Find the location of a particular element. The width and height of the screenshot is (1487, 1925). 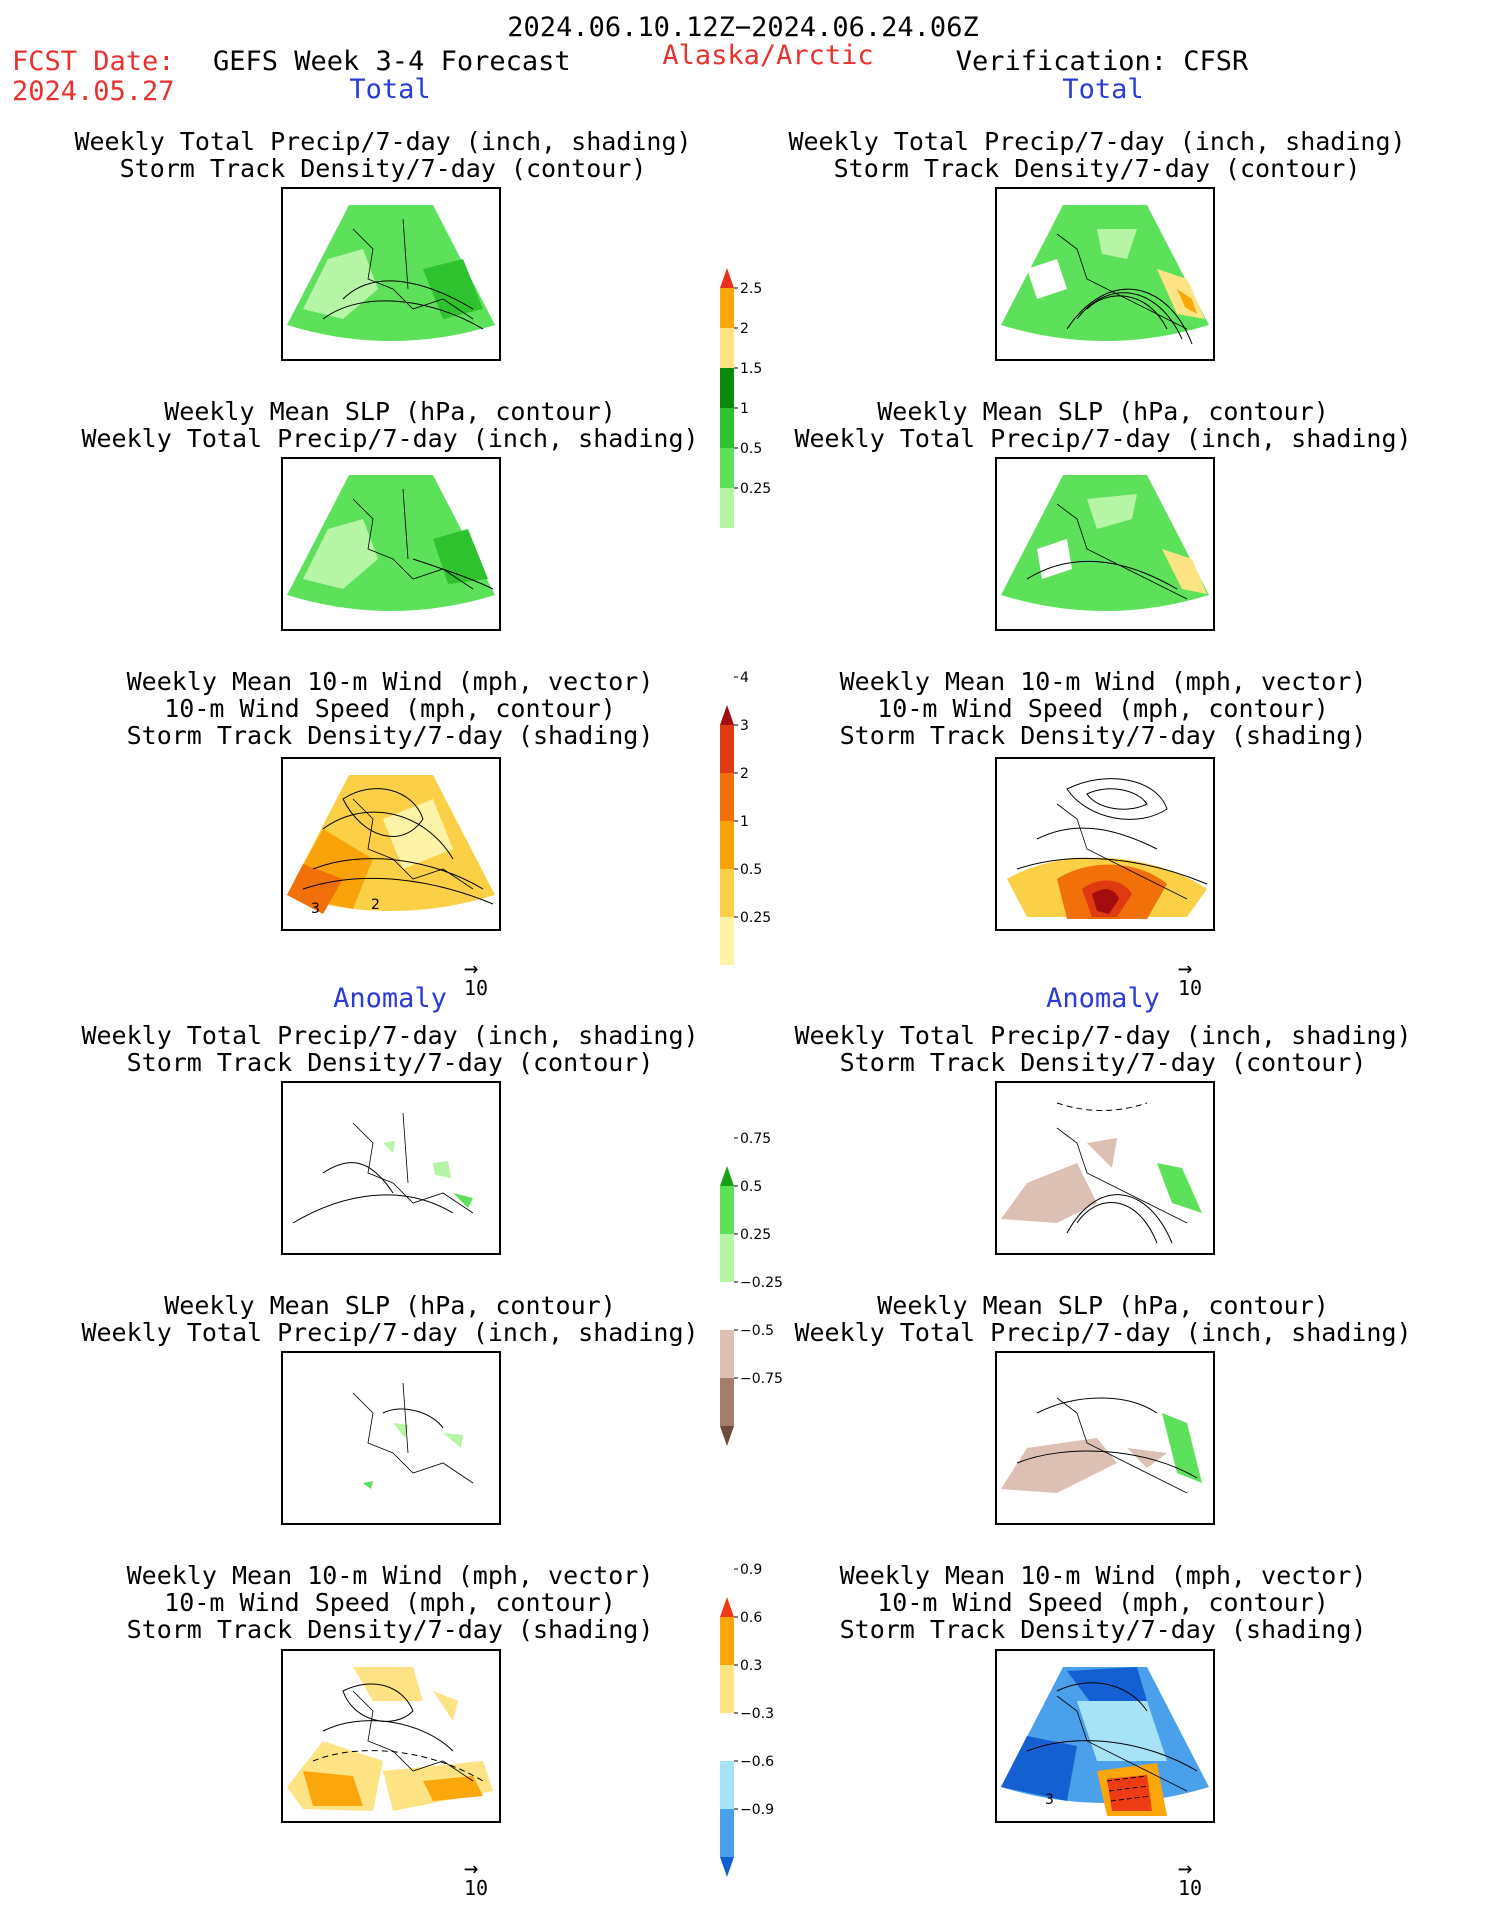

colorbar-tick-label: 0.3 is located at coordinates (751, 1666).